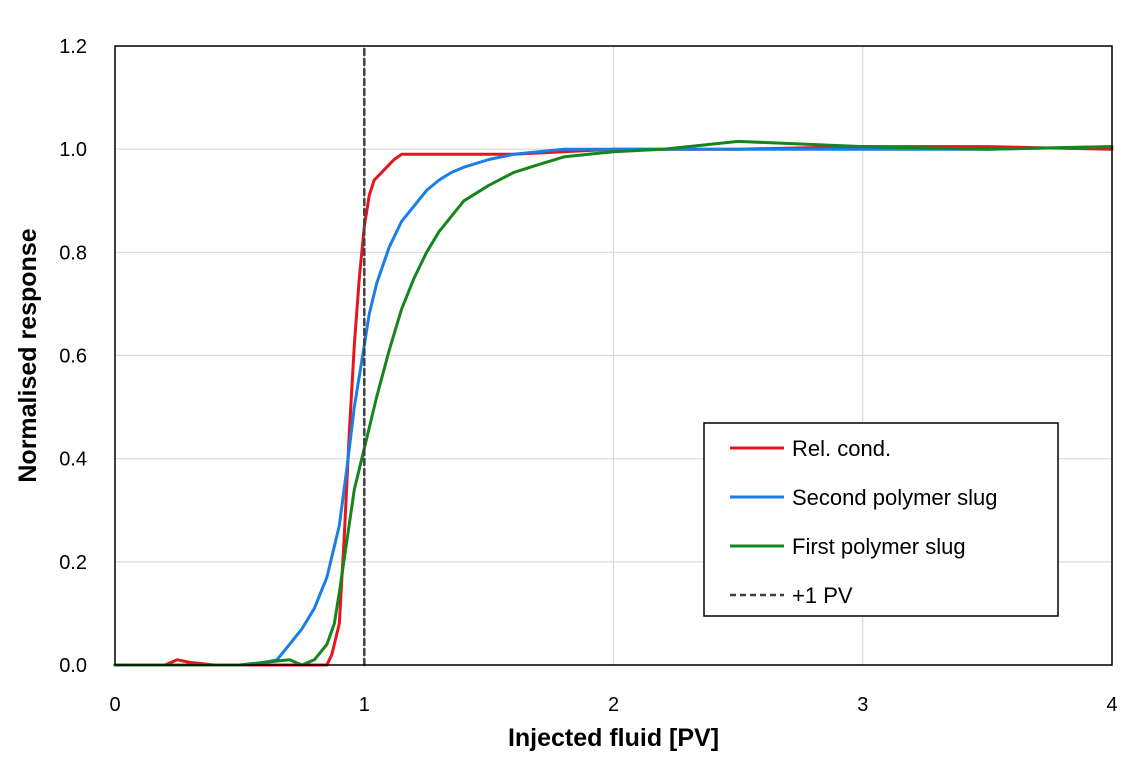 The image size is (1140, 776). Describe the element at coordinates (114, 705) in the screenshot. I see `x-tick-label: 0` at that location.